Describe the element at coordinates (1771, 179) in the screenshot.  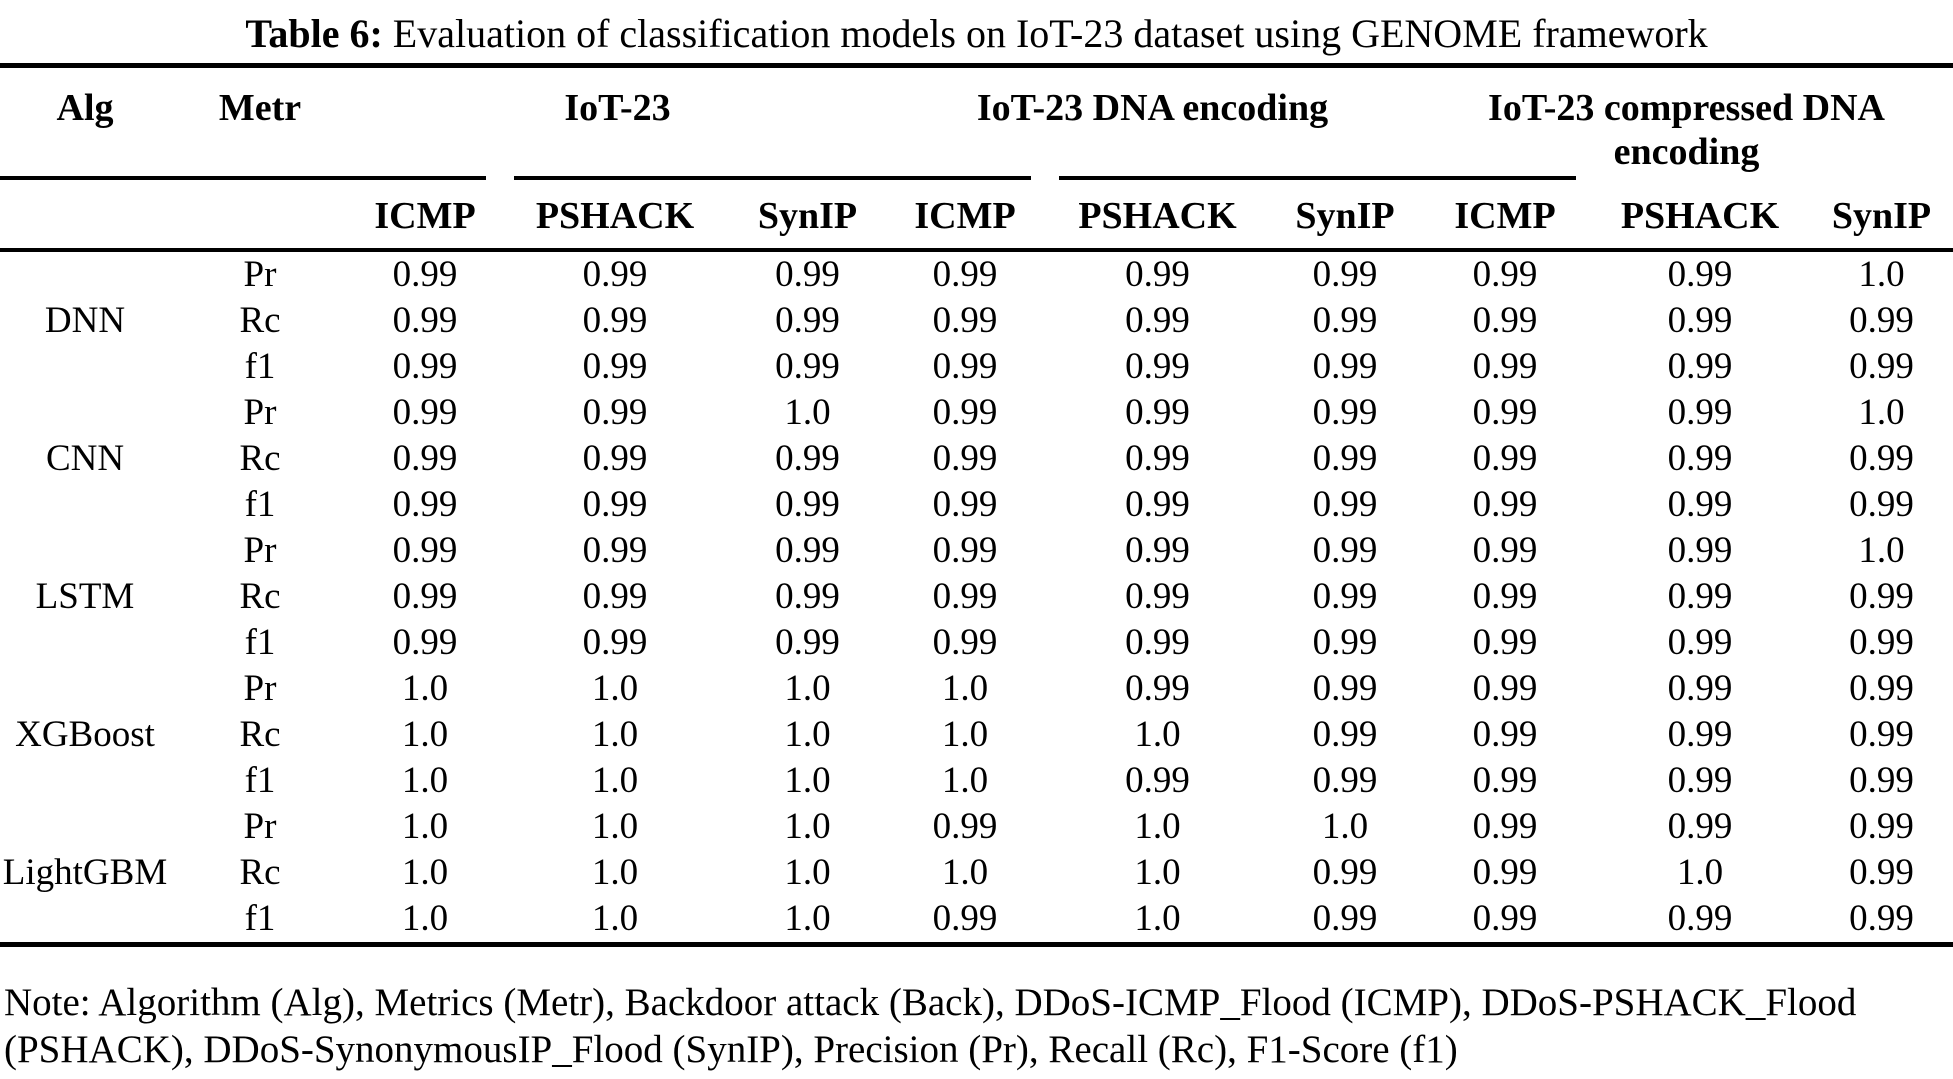
I see `spanner-rule-gap` at that location.